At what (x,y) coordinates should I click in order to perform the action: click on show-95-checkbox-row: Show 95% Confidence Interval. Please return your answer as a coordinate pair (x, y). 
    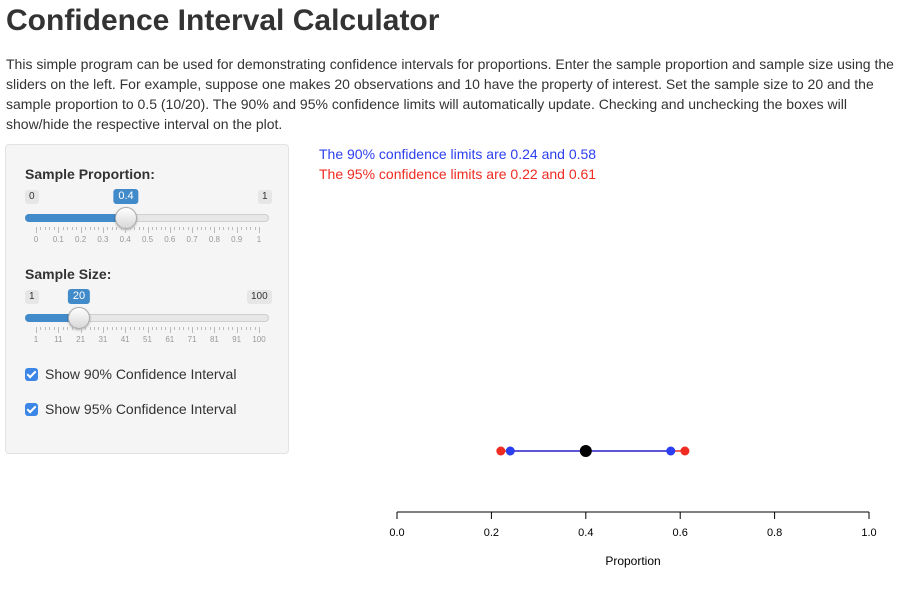
    Looking at the image, I should click on (130, 409).